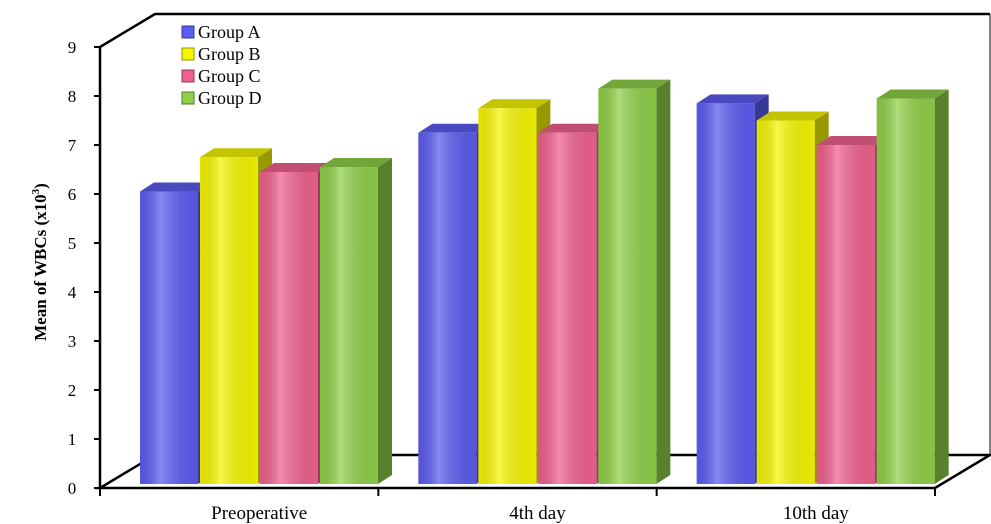 This screenshot has height=524, width=991. What do you see at coordinates (36, 191) in the screenshot?
I see `y-axis-label-sup: 3` at bounding box center [36, 191].